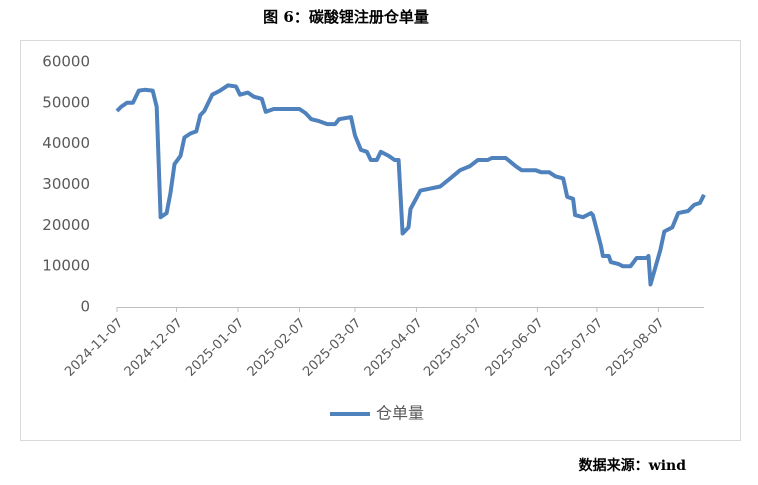 Image resolution: width=758 pixels, height=485 pixels. What do you see at coordinates (66, 184) in the screenshot?
I see `y-tick-label: 30000` at bounding box center [66, 184].